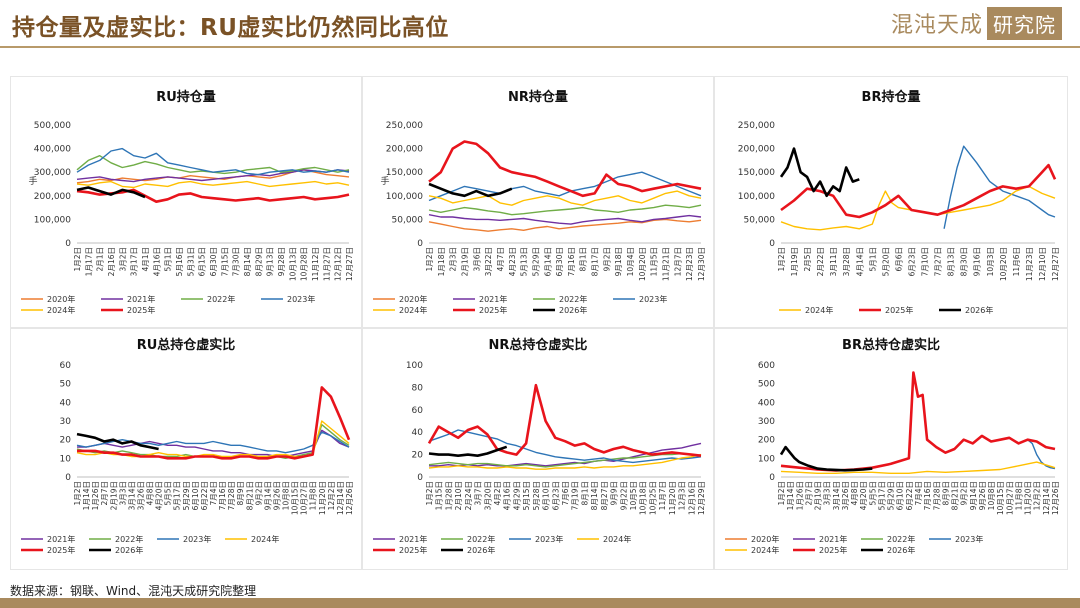  Describe the element at coordinates (453, 259) in the screenshot. I see `x-tick-label: 2月3日` at that location.